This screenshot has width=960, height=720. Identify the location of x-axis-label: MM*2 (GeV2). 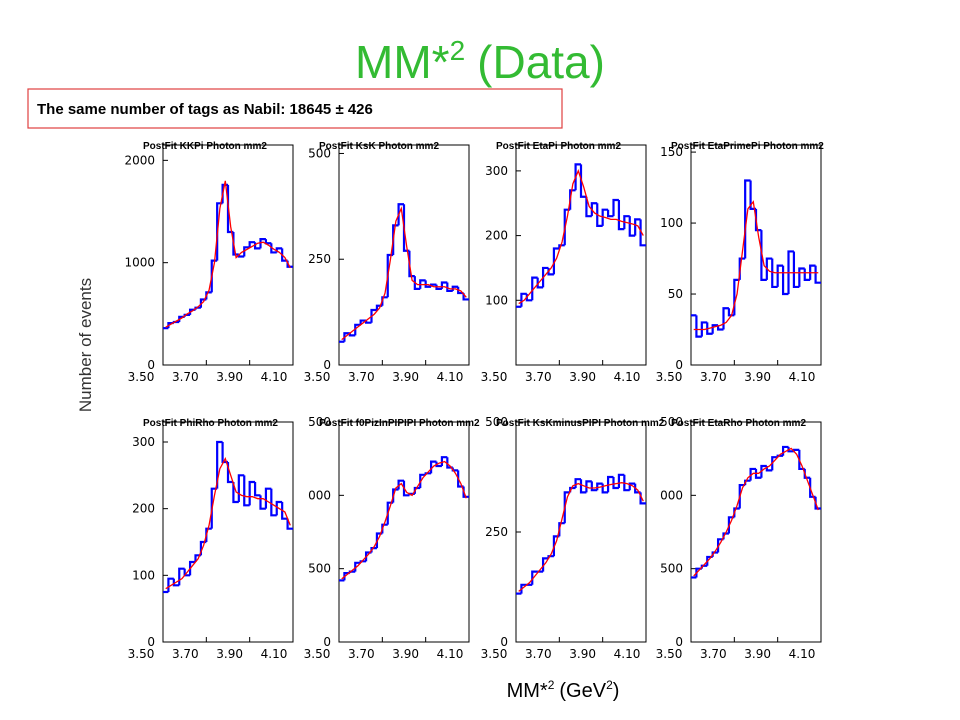
(563, 690).